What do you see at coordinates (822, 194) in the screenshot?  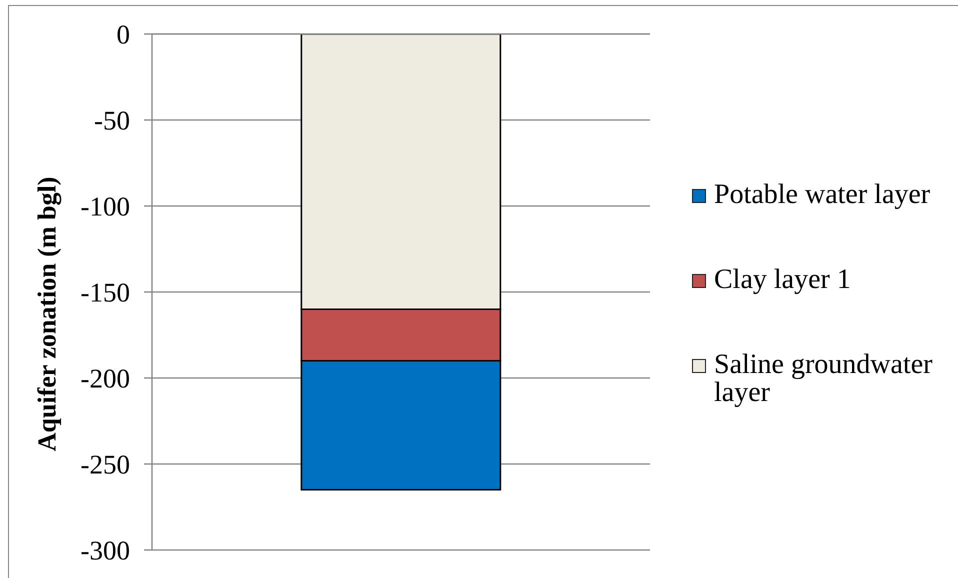 I see `legend-label: Potable water layer` at bounding box center [822, 194].